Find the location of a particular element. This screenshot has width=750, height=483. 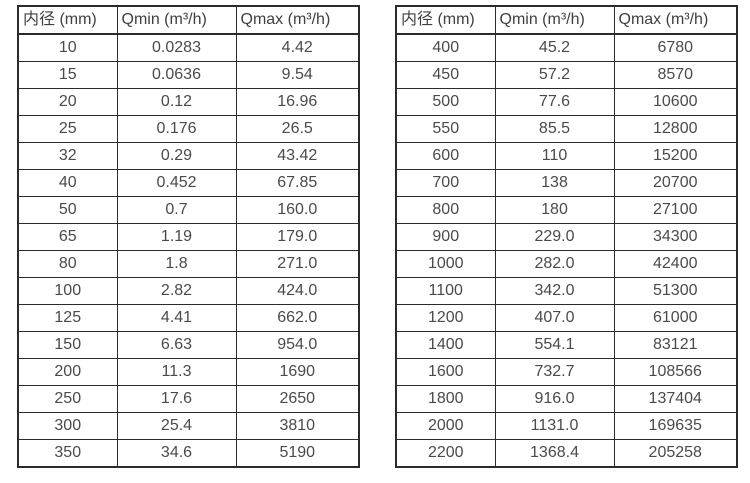

table-row: 150 6.63 954.0 is located at coordinates (188, 345).